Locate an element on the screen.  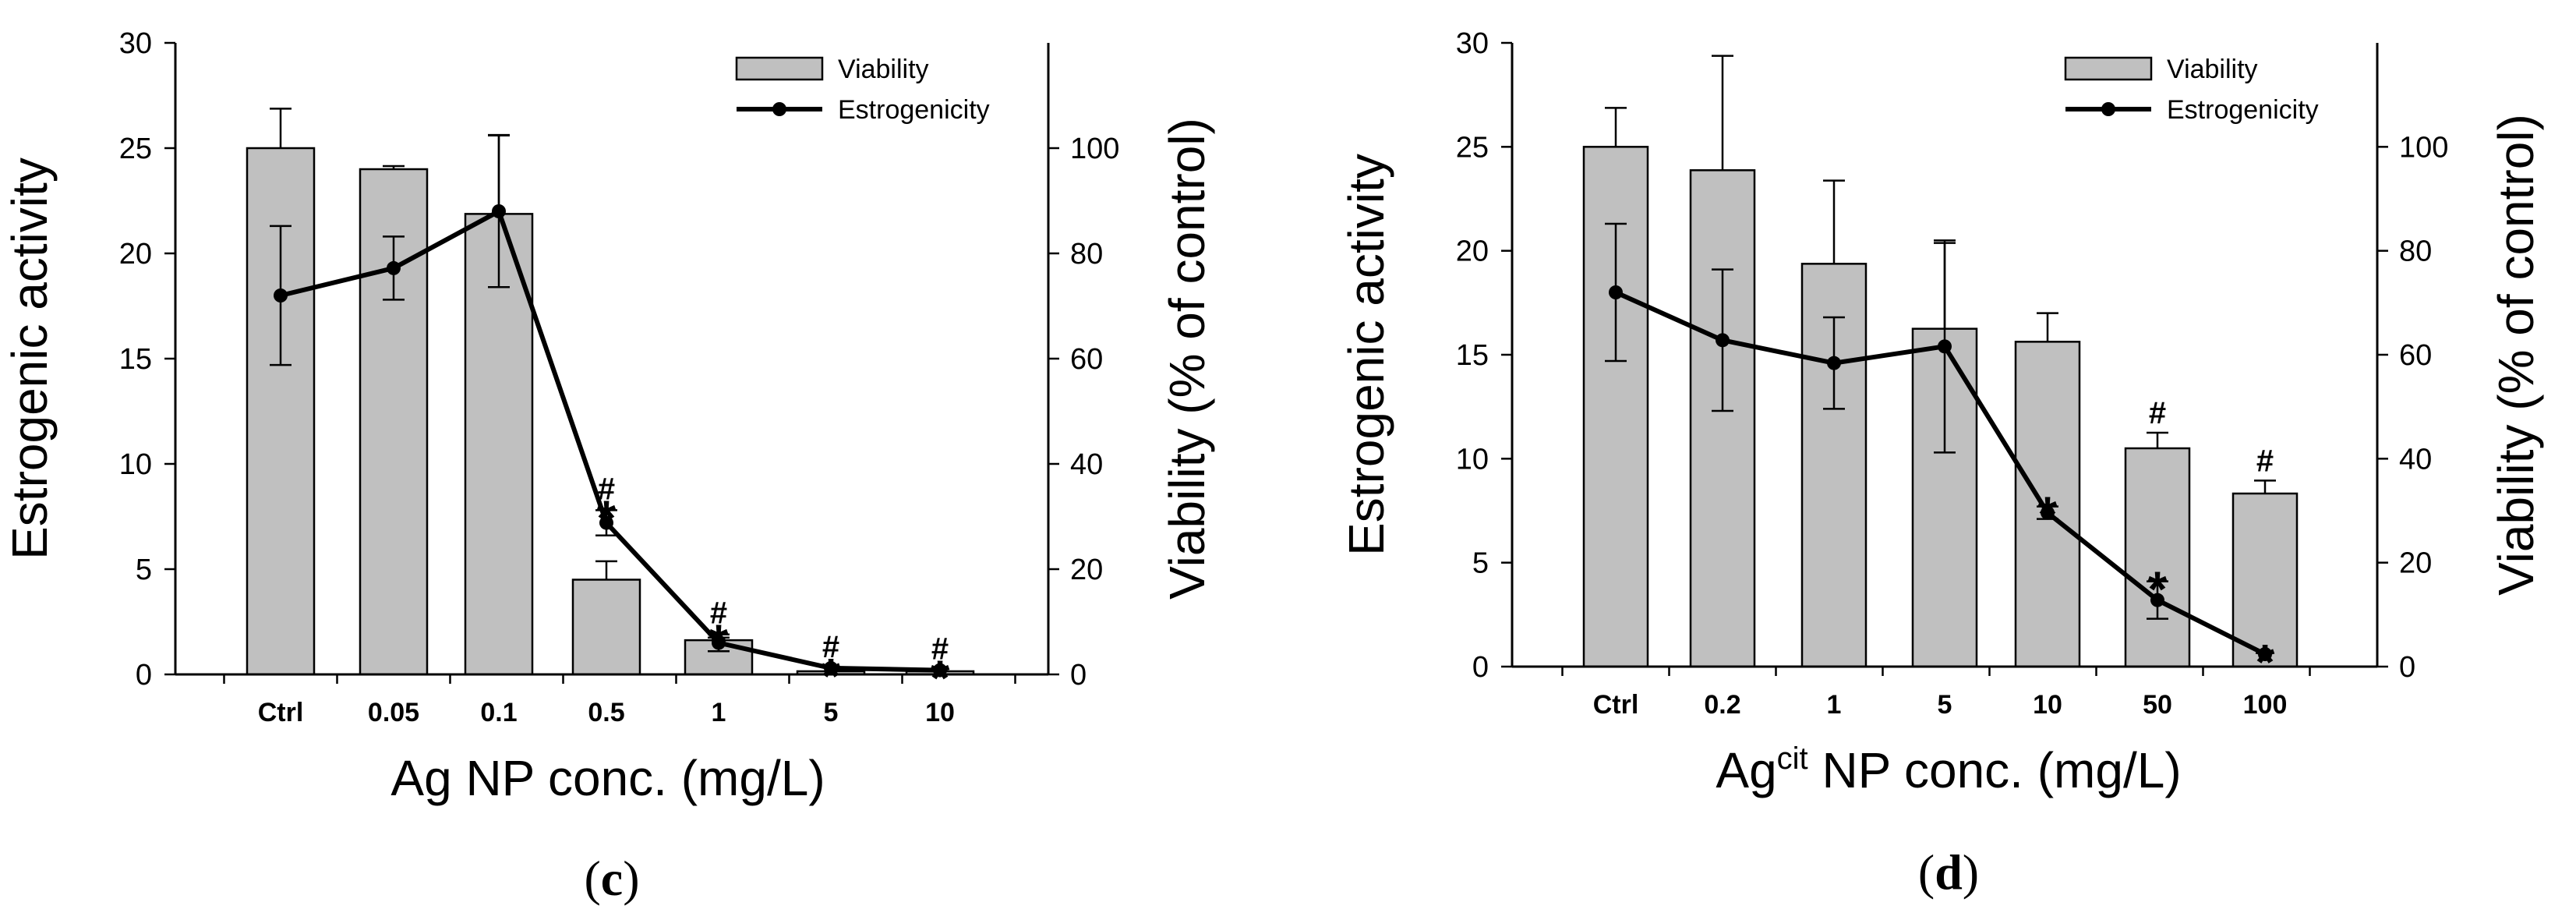
x-category-label: 0.5 is located at coordinates (606, 712).